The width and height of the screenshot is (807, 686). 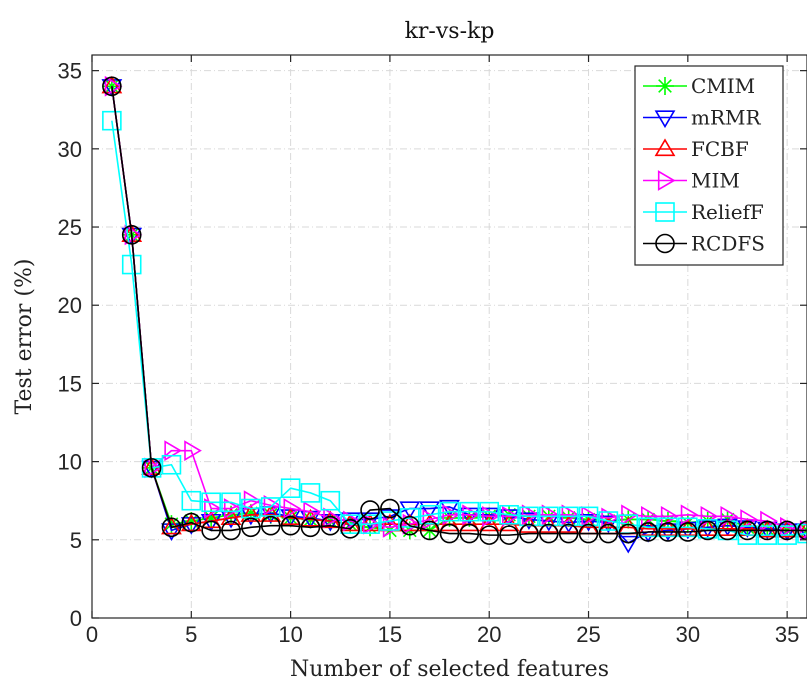 What do you see at coordinates (70, 227) in the screenshot?
I see `y-tick-label: 25` at bounding box center [70, 227].